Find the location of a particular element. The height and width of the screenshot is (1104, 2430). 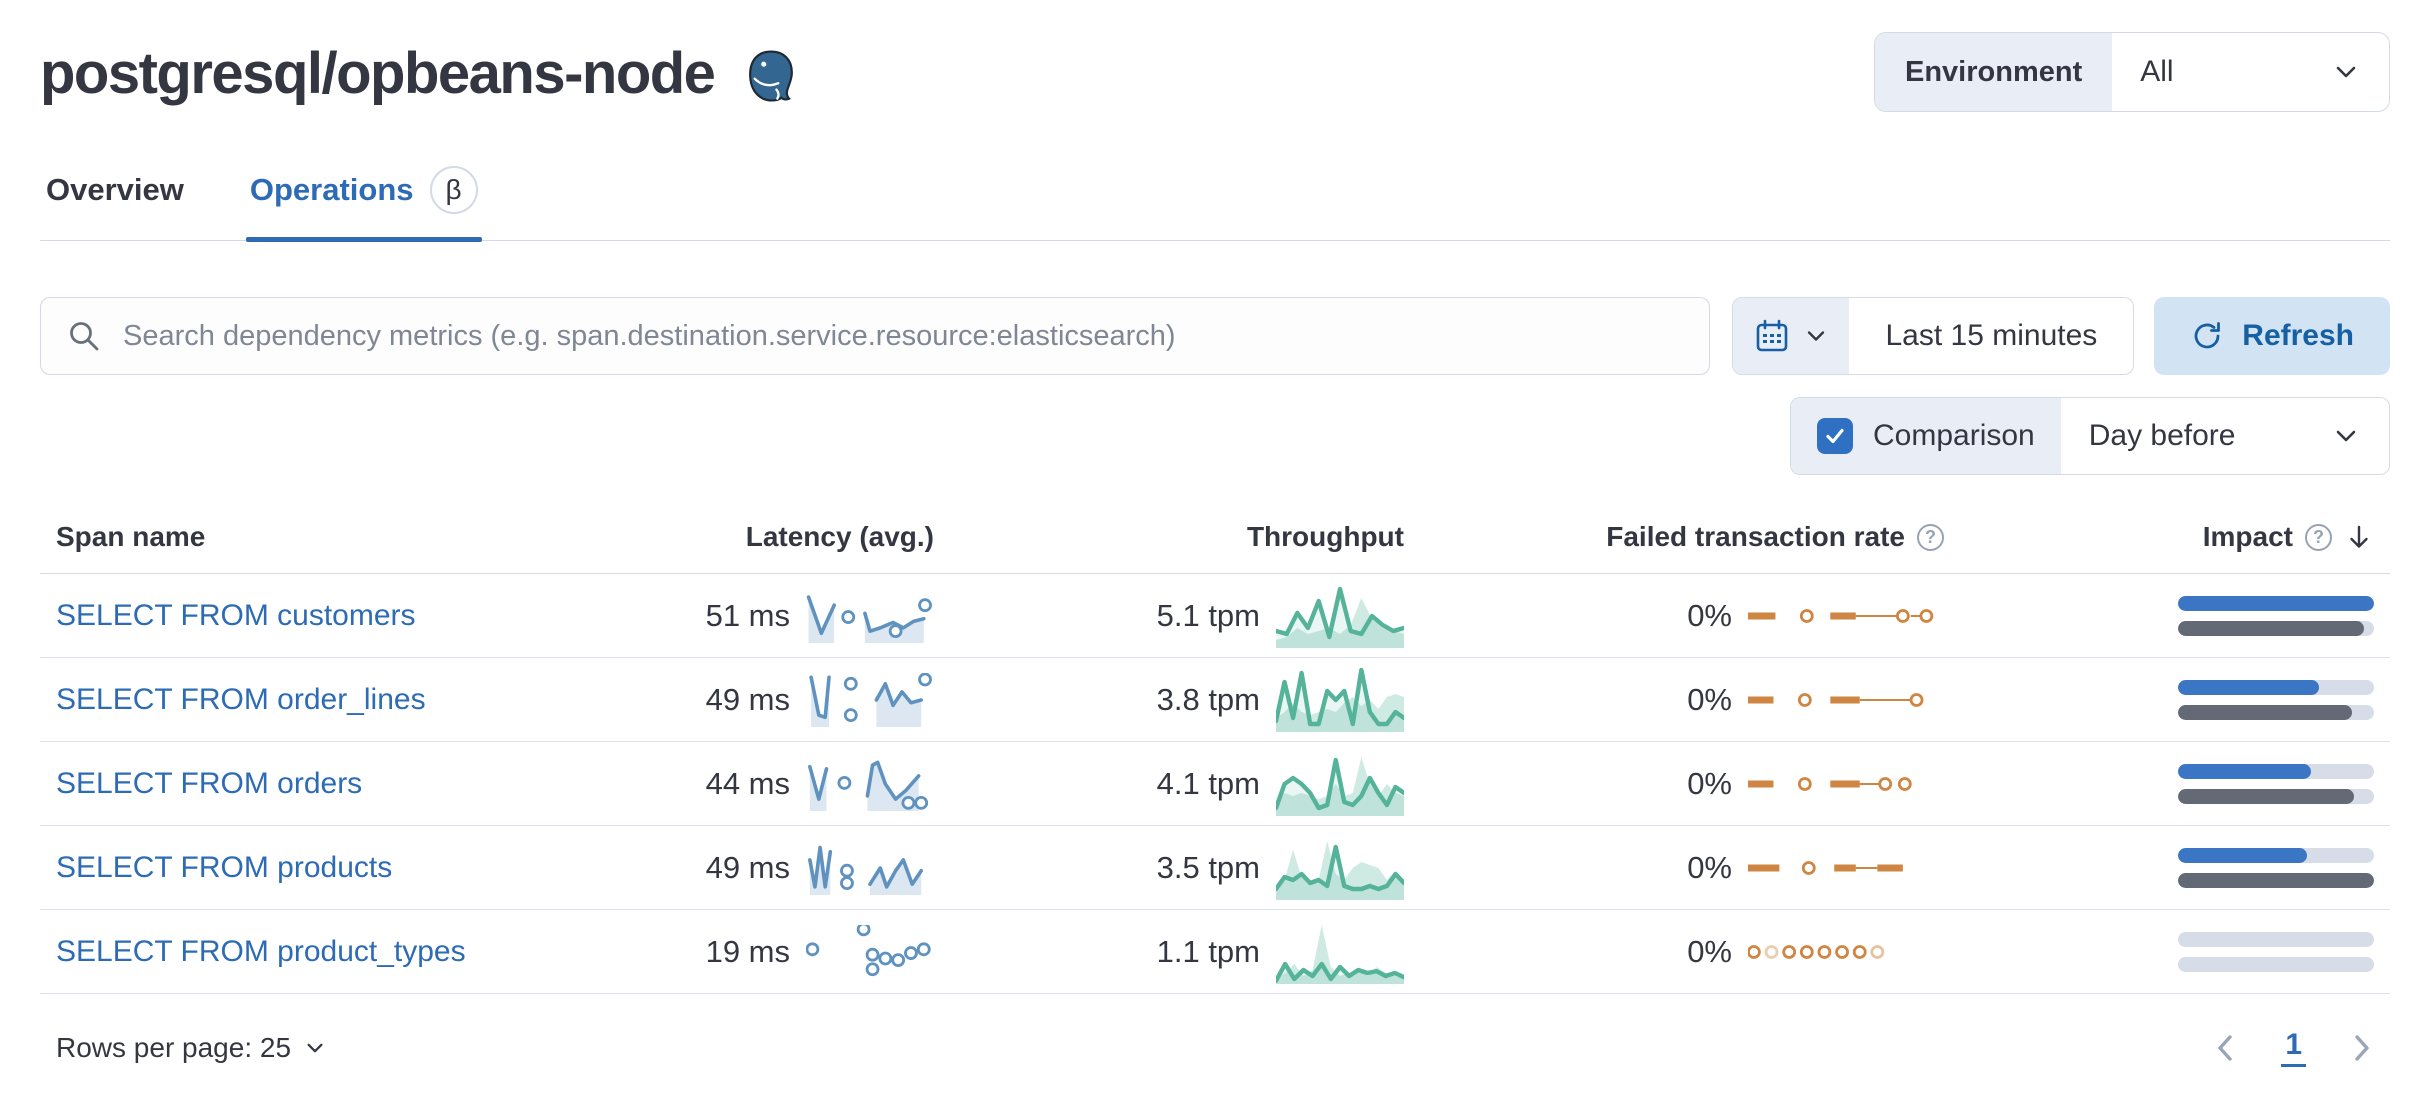

page-title: postgresql/opbeans-node is located at coordinates (420, 73).